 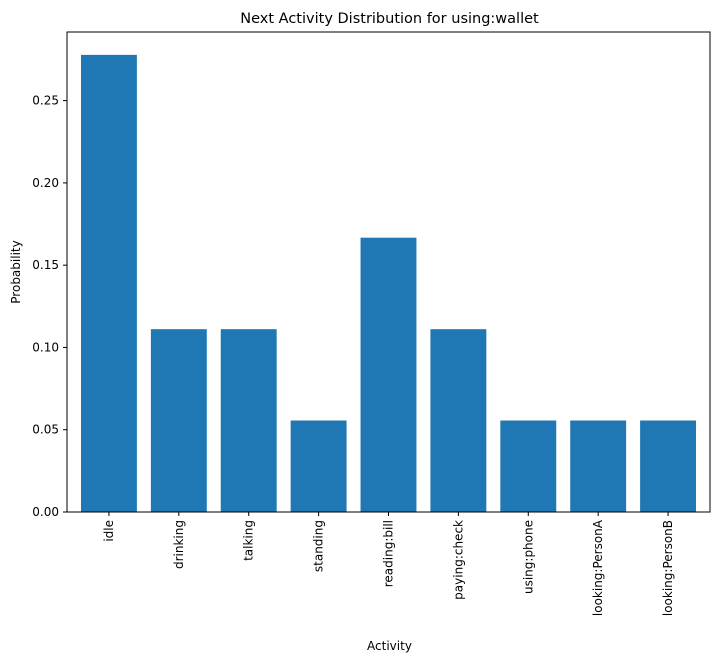 What do you see at coordinates (318, 466) in the screenshot?
I see `bar-standing` at bounding box center [318, 466].